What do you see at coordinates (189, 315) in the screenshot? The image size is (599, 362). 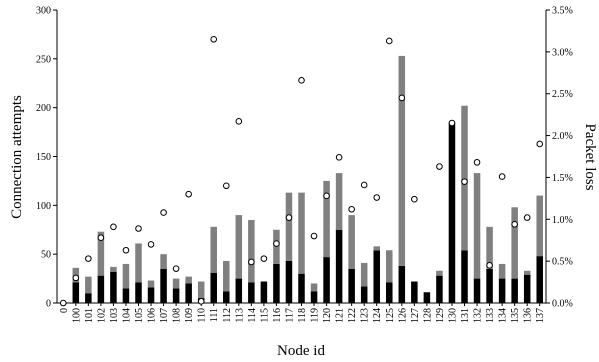 I see `x-tick-label: 109` at bounding box center [189, 315].